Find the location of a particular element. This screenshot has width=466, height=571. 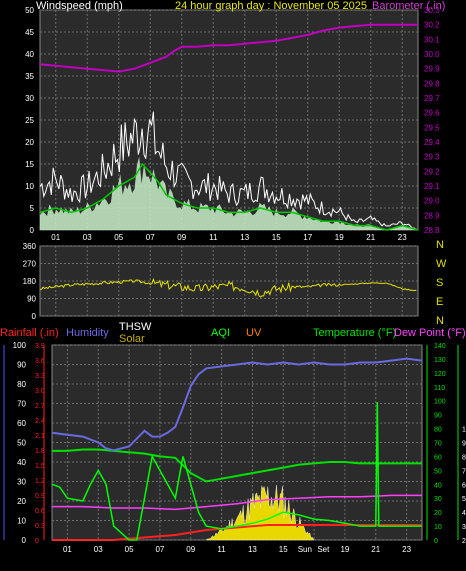

barometer-tick: 29.5 is located at coordinates (432, 127).